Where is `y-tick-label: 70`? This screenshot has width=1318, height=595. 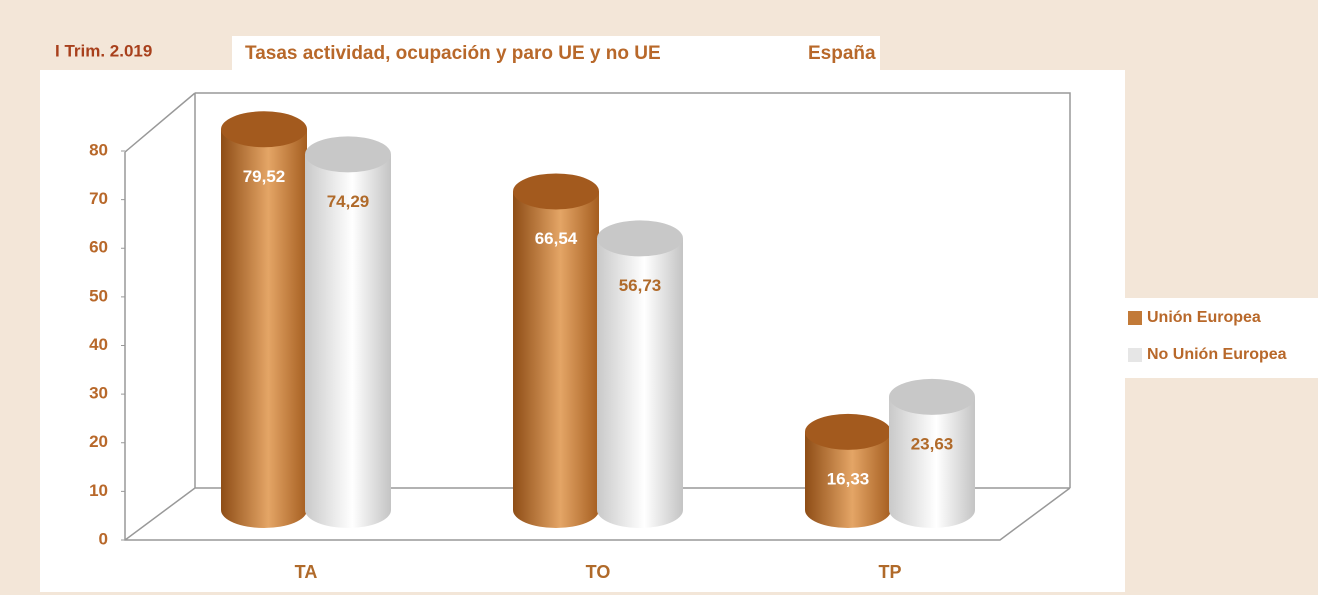 y-tick-label: 70 is located at coordinates (98, 198).